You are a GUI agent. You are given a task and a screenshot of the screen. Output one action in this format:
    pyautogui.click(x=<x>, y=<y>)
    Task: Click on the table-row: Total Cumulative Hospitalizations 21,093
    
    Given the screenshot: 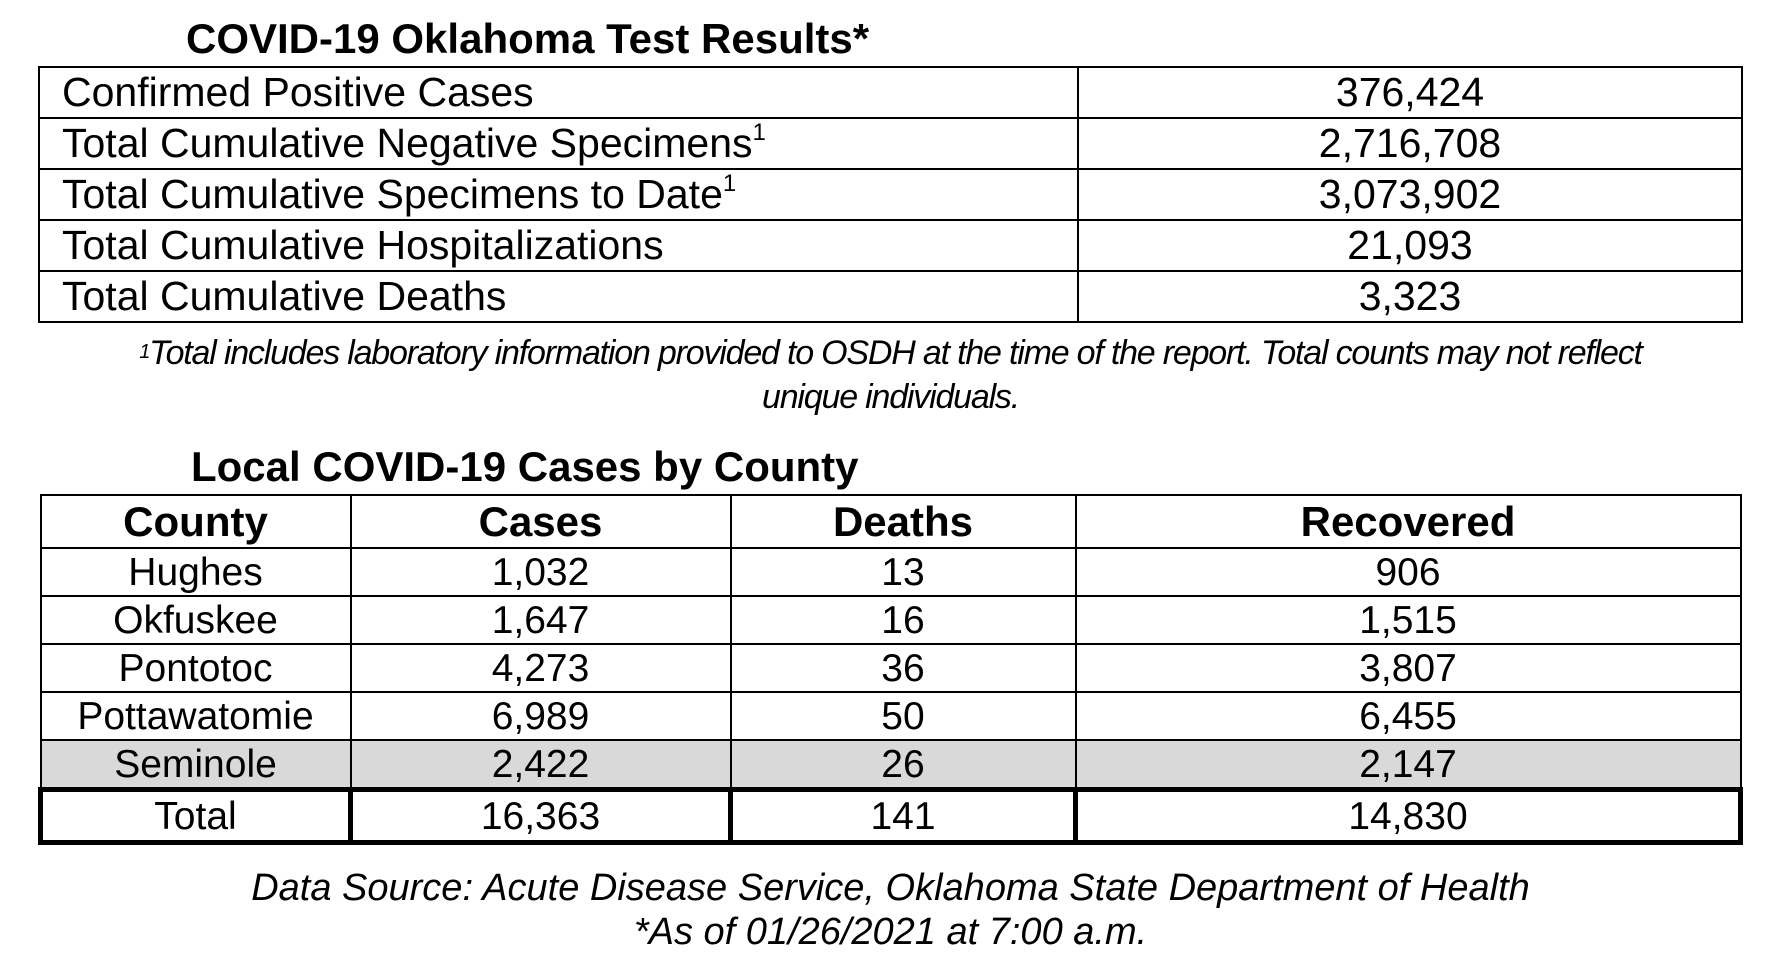 What is the action you would take?
    pyautogui.click(x=890, y=245)
    